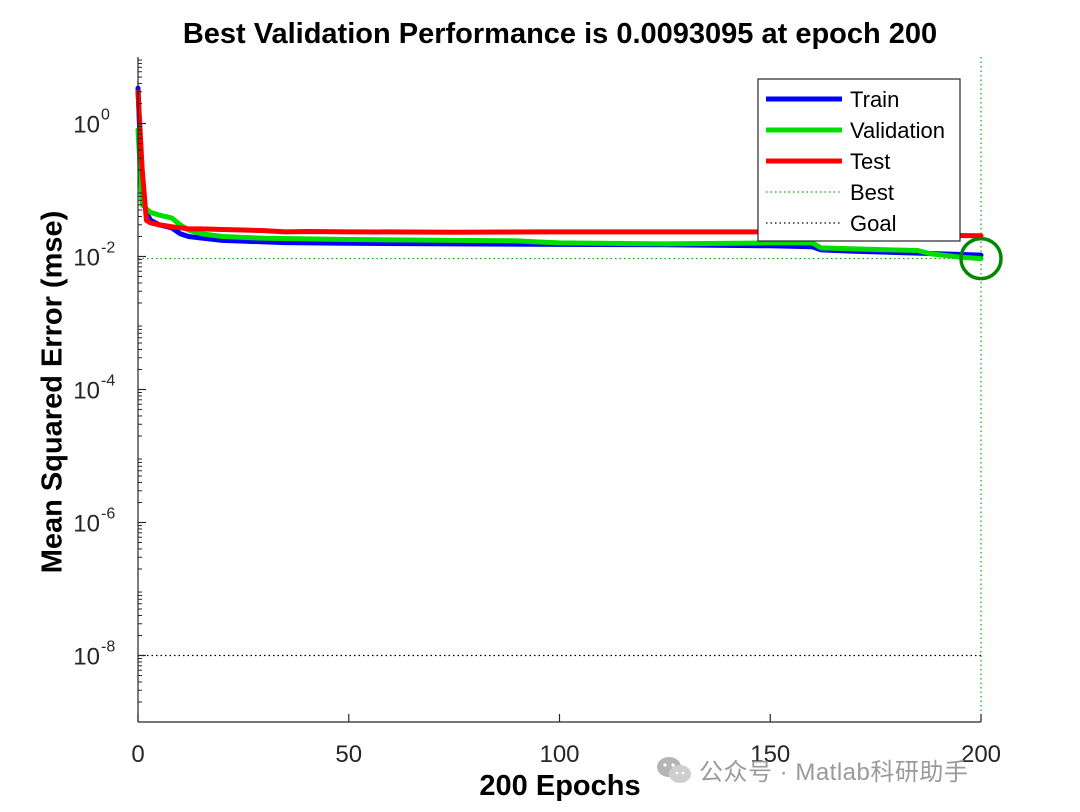 The width and height of the screenshot is (1080, 812). Describe the element at coordinates (981, 754) in the screenshot. I see `x-tick-label: 200` at that location.